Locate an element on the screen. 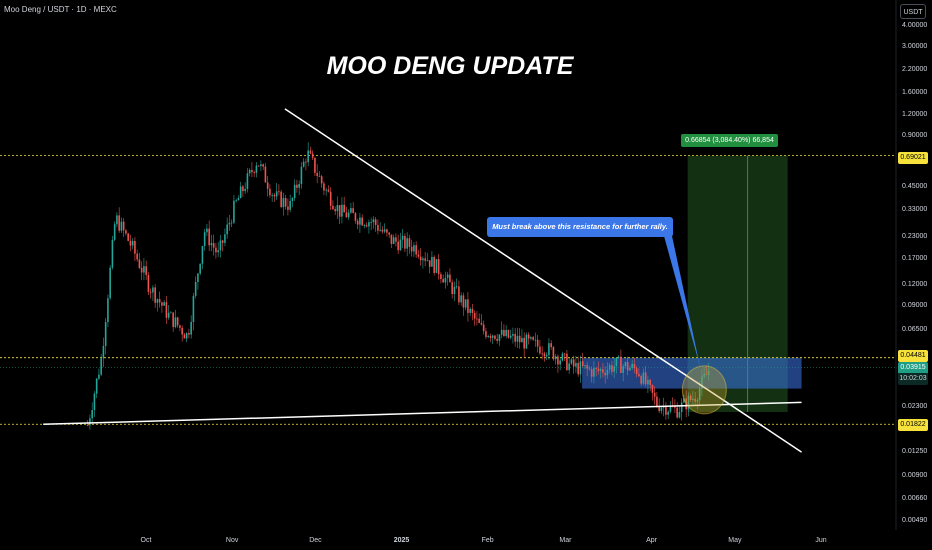 The height and width of the screenshot is (550, 932). x-tick-label: Mar is located at coordinates (565, 540).